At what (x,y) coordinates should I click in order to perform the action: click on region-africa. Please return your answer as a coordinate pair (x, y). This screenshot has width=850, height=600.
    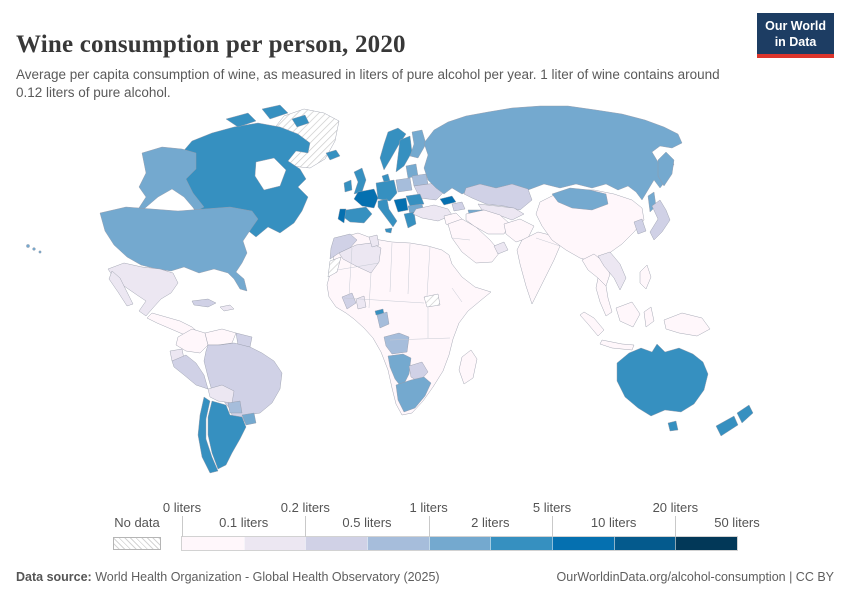
    Looking at the image, I should click on (409, 324).